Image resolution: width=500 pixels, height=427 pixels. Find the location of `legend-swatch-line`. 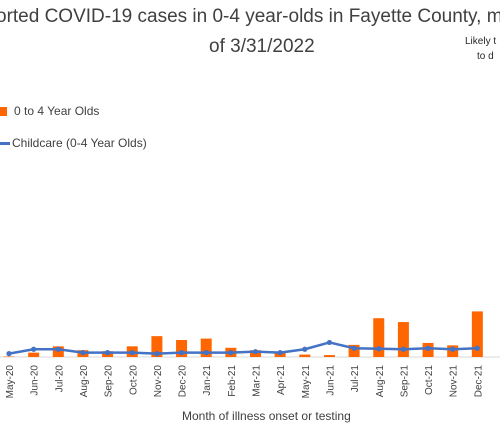

legend-swatch-line is located at coordinates (5, 143).